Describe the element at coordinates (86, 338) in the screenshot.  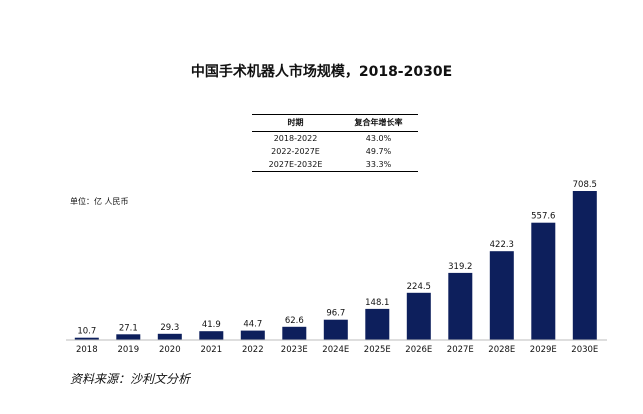
I see `bar-2018` at that location.